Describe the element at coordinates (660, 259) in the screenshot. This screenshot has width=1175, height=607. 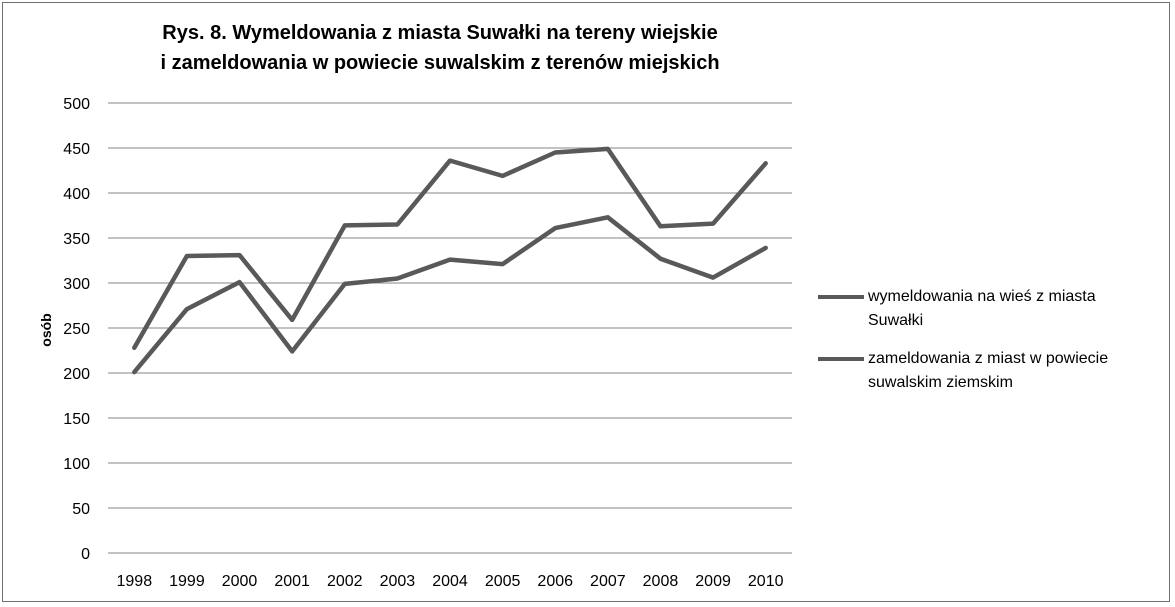
I see `series-2-point-2008` at that location.